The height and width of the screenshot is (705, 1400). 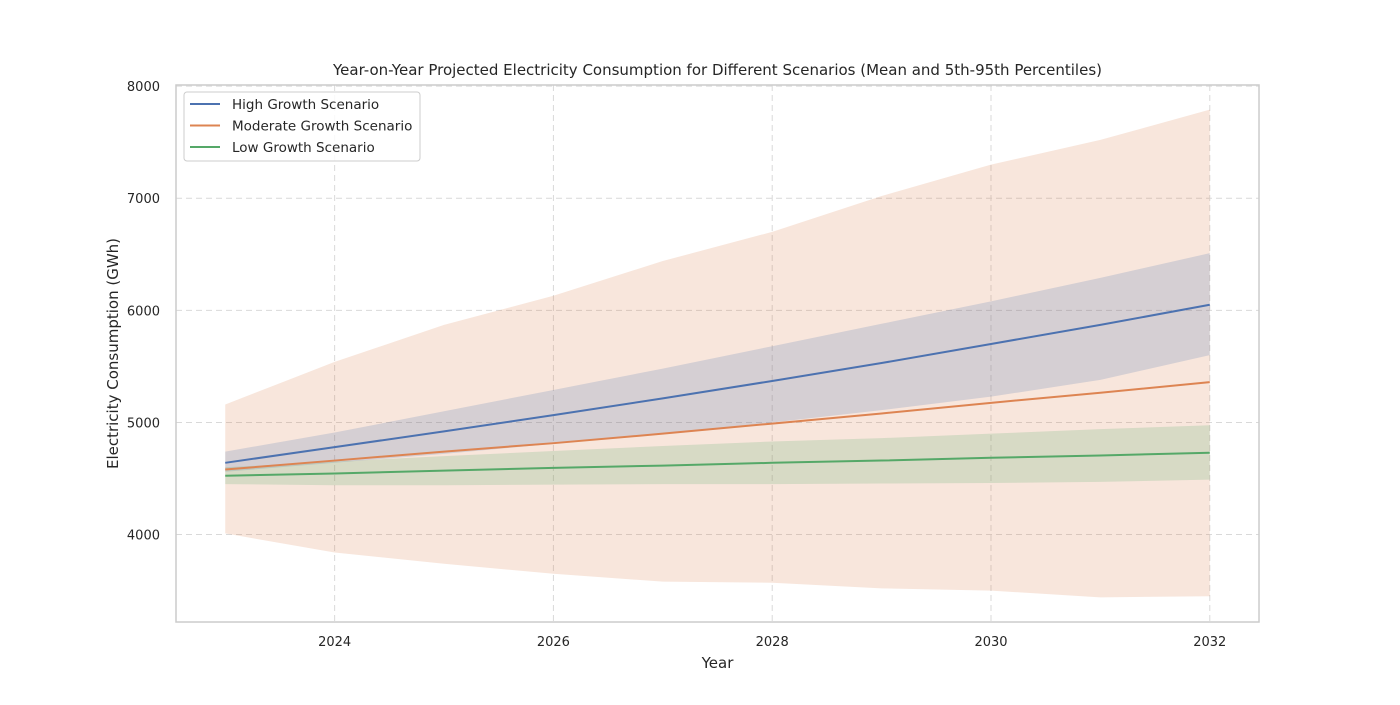 What do you see at coordinates (718, 663) in the screenshot?
I see `x-axis-label: Year` at bounding box center [718, 663].